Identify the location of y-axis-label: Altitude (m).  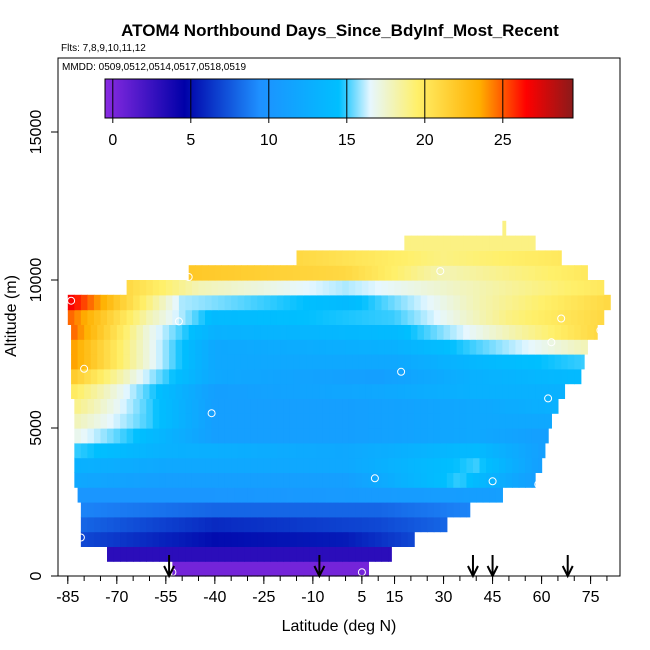
(11, 316).